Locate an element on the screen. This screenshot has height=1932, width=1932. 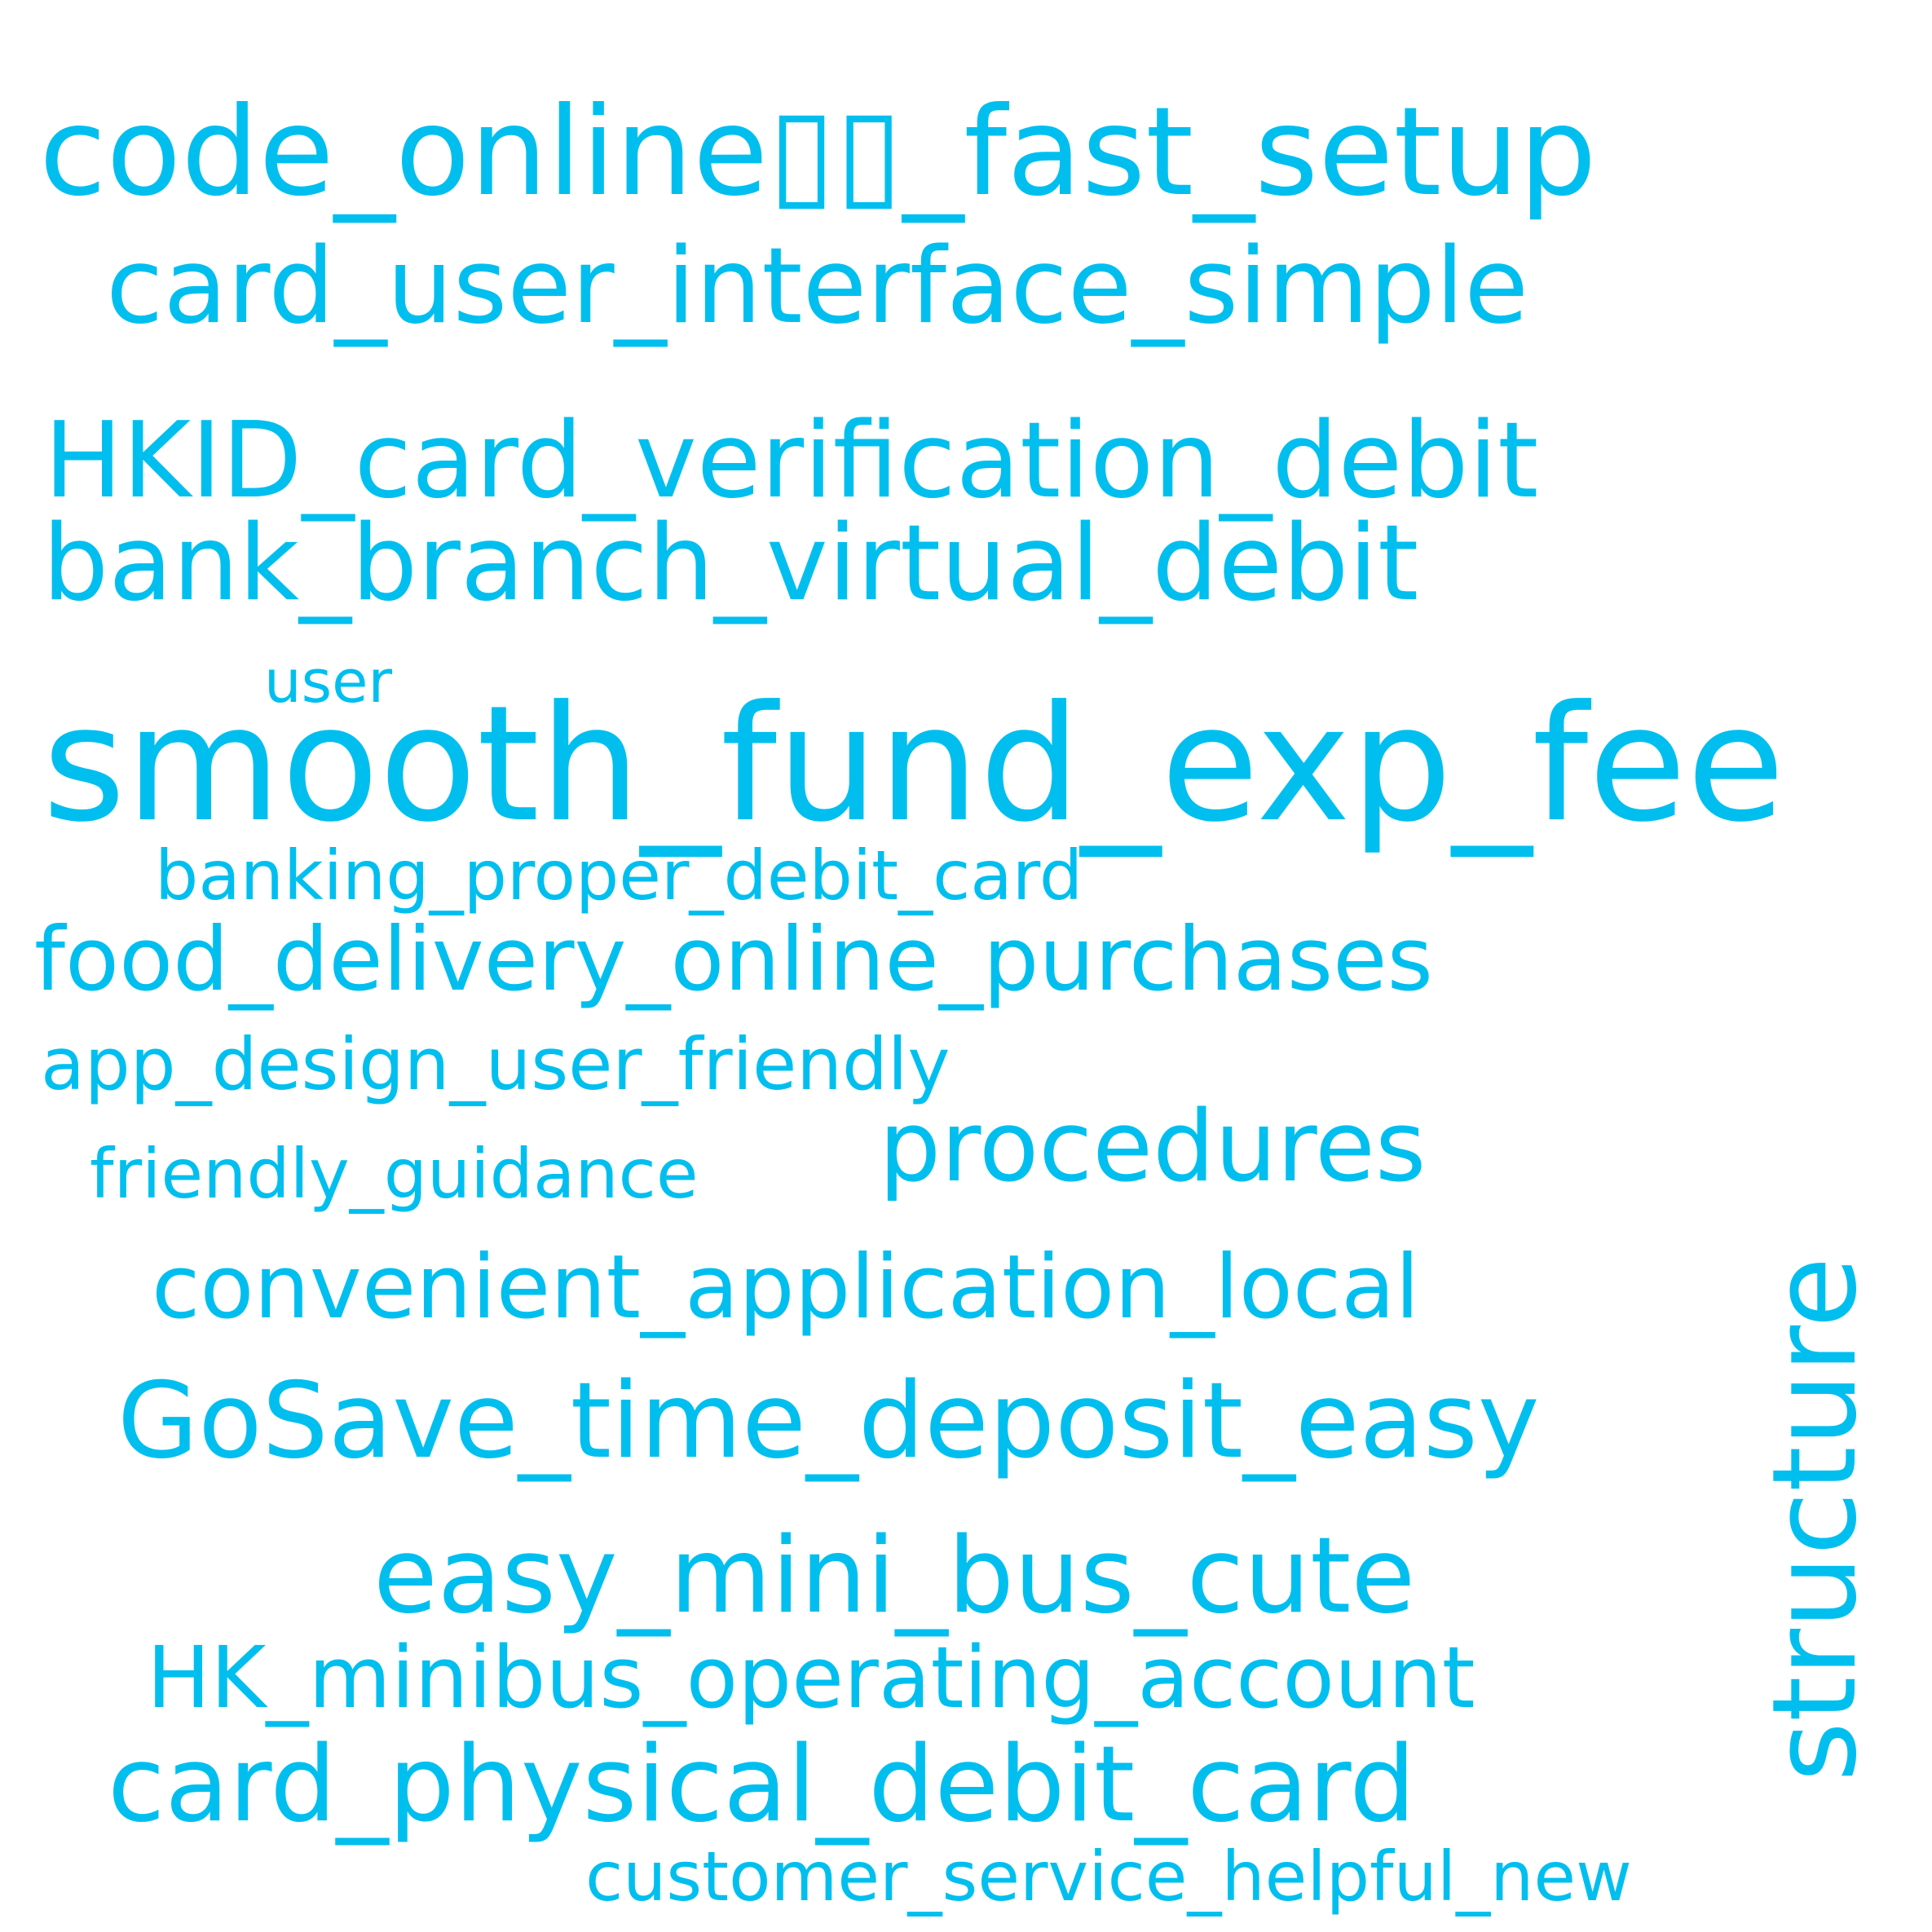
word-food-delivery-online-purchases: food_delivery_online_purchases is located at coordinates (733, 960).